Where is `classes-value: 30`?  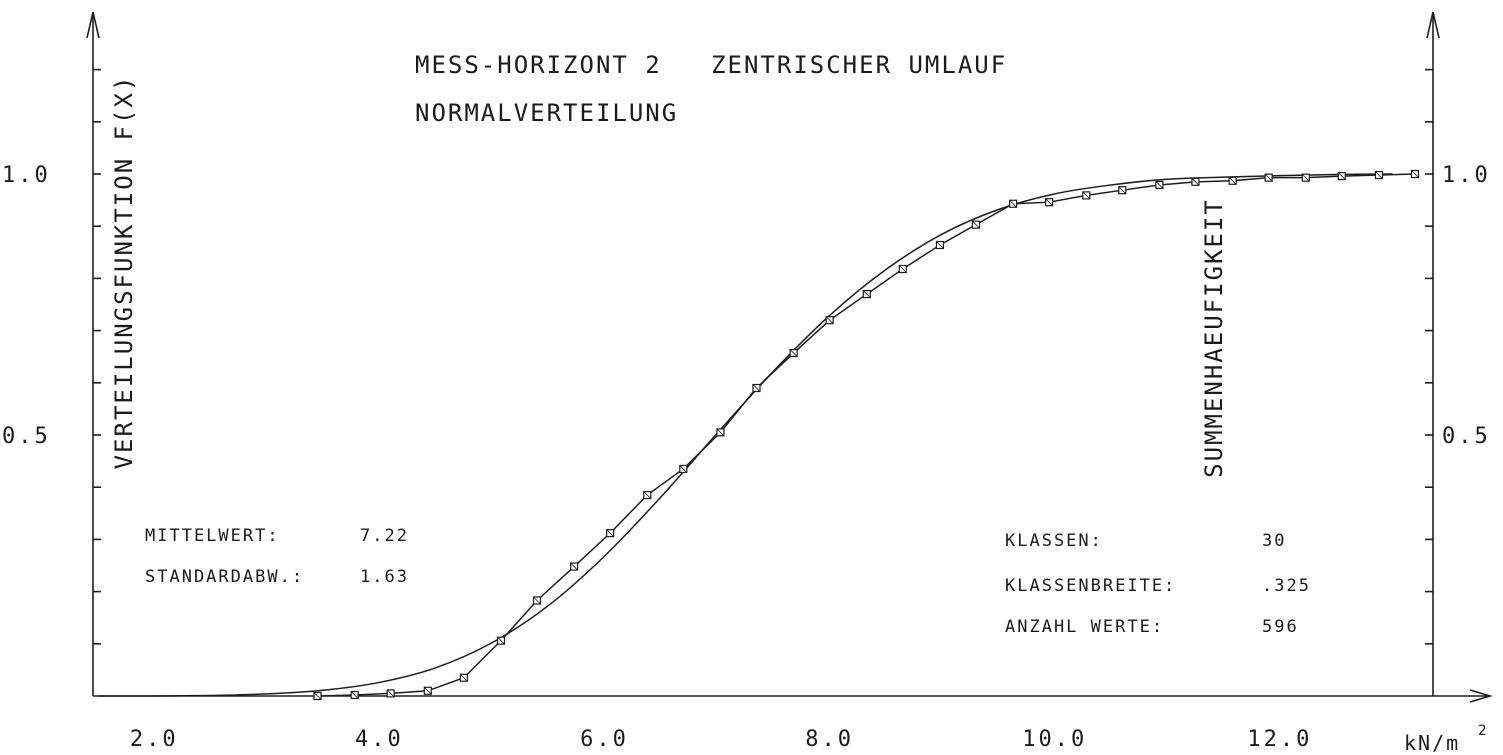 classes-value: 30 is located at coordinates (1274, 541).